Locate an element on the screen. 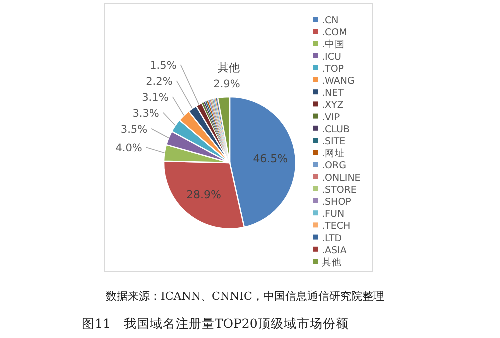 The height and width of the screenshot is (338, 500). legend-label: .COM is located at coordinates (335, 33).